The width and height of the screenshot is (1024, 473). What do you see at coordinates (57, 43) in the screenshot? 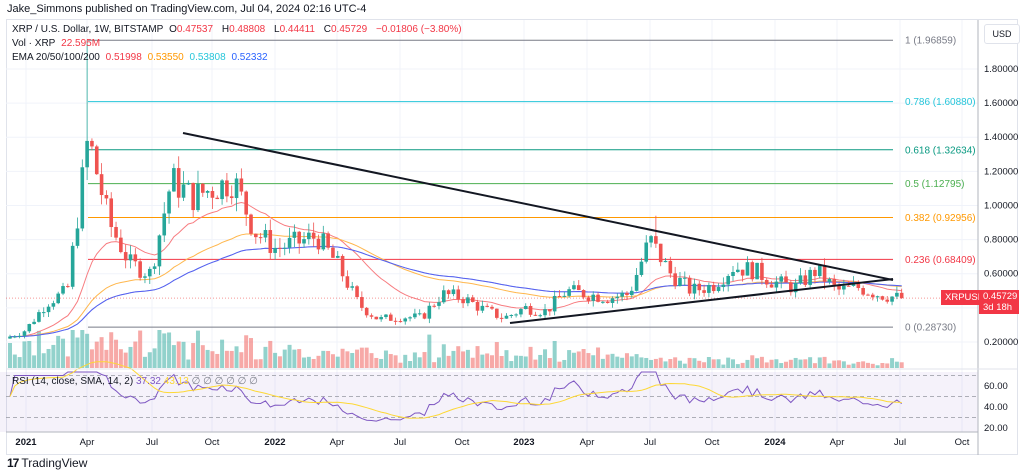
I see `volume-legend: Vol · XRP 22.595M` at bounding box center [57, 43].